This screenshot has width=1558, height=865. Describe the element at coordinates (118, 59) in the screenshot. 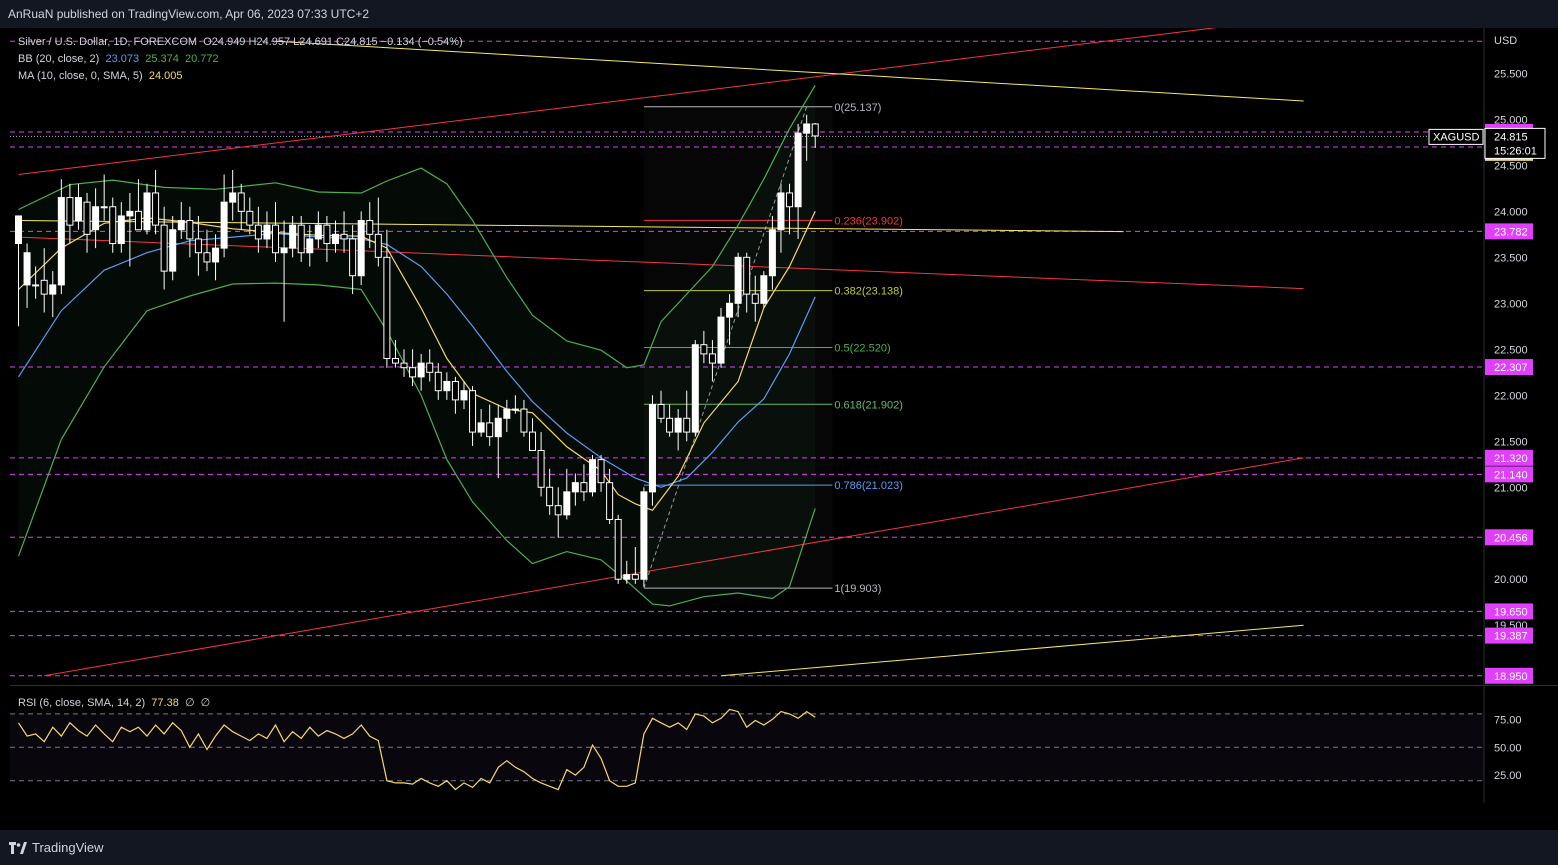

I see `bb-legend: BB (20, close, 2) 23.073 25.374 20.772` at that location.